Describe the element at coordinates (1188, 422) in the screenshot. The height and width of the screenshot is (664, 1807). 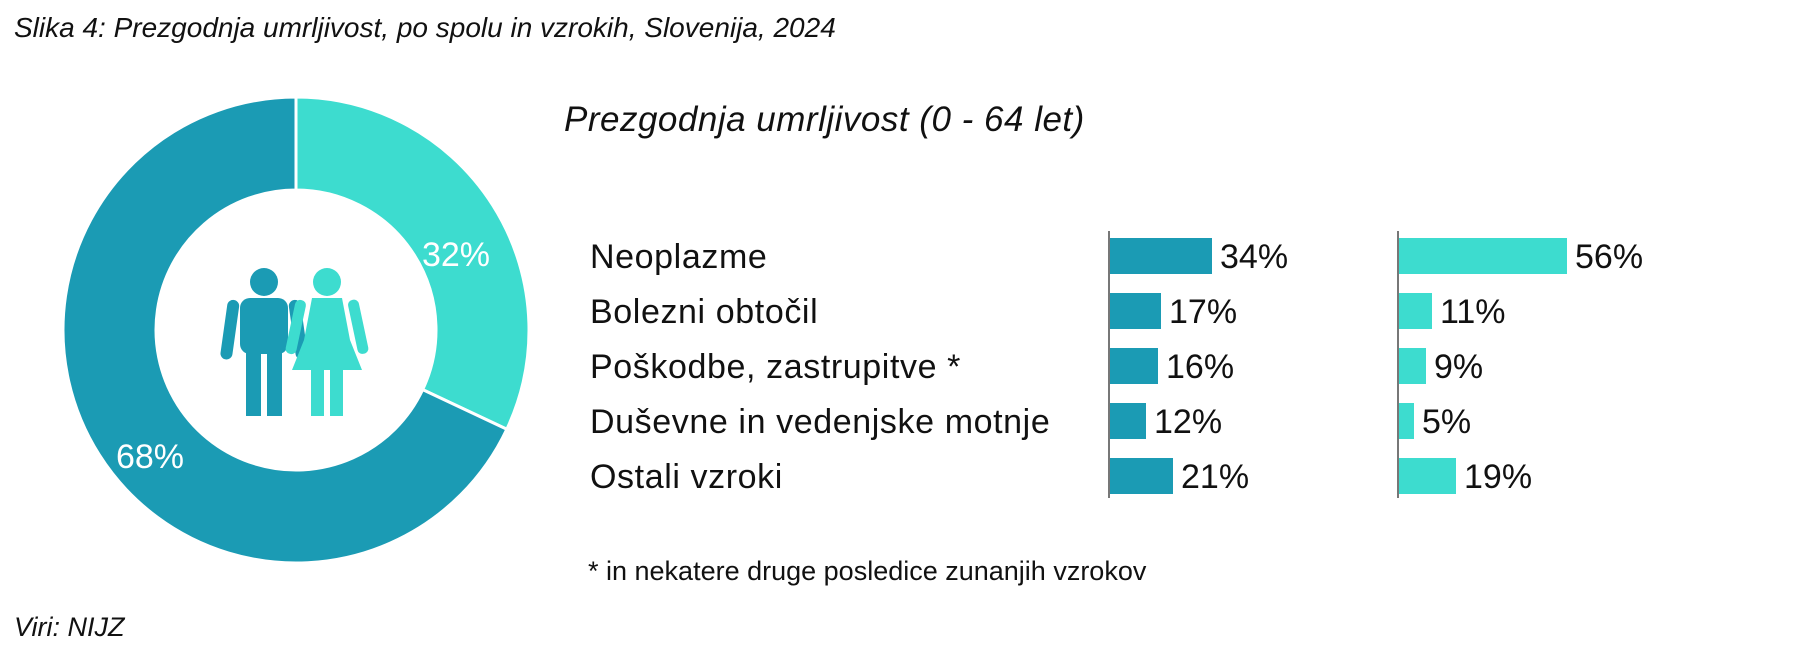
I see `bar-value-label: 12%` at that location.